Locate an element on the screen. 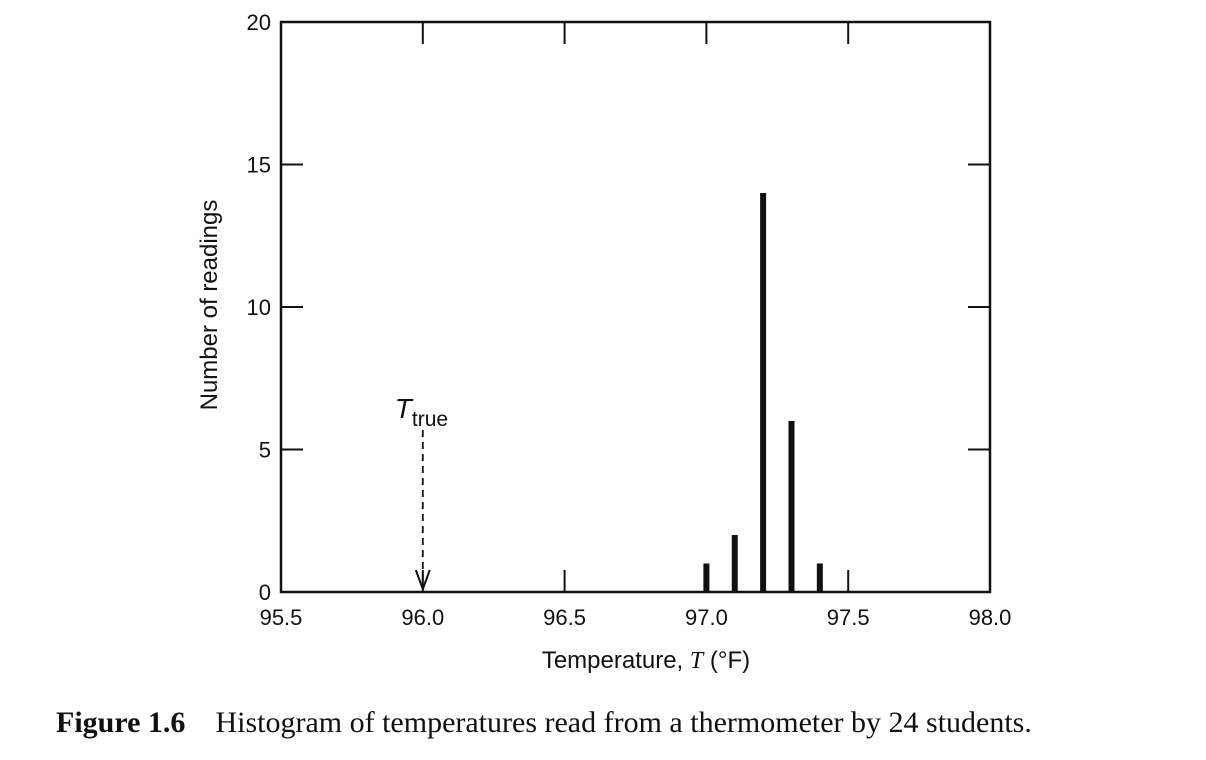 This screenshot has width=1206, height=760. y-axis-title: Number of readings is located at coordinates (209, 305).